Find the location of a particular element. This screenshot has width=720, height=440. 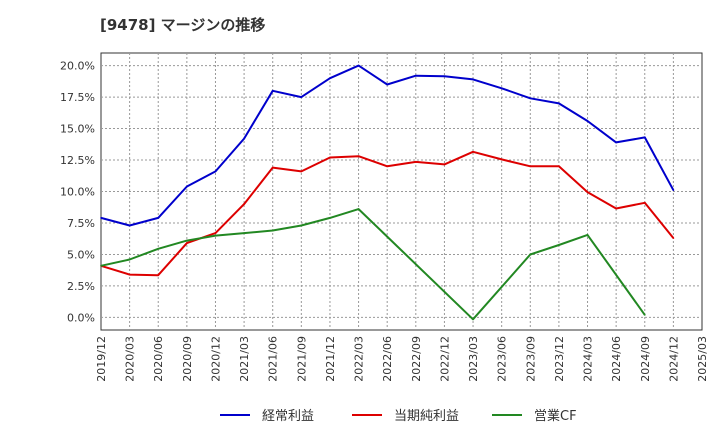

x-tick-label: 2023/06 is located at coordinates (502, 359).